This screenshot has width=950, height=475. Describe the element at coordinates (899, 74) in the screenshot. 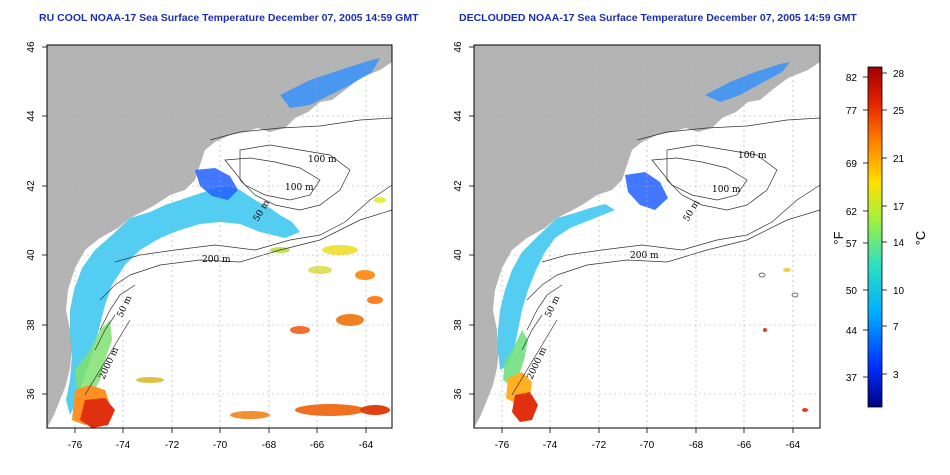

I see `colorbar-c-tick-label: 28` at that location.